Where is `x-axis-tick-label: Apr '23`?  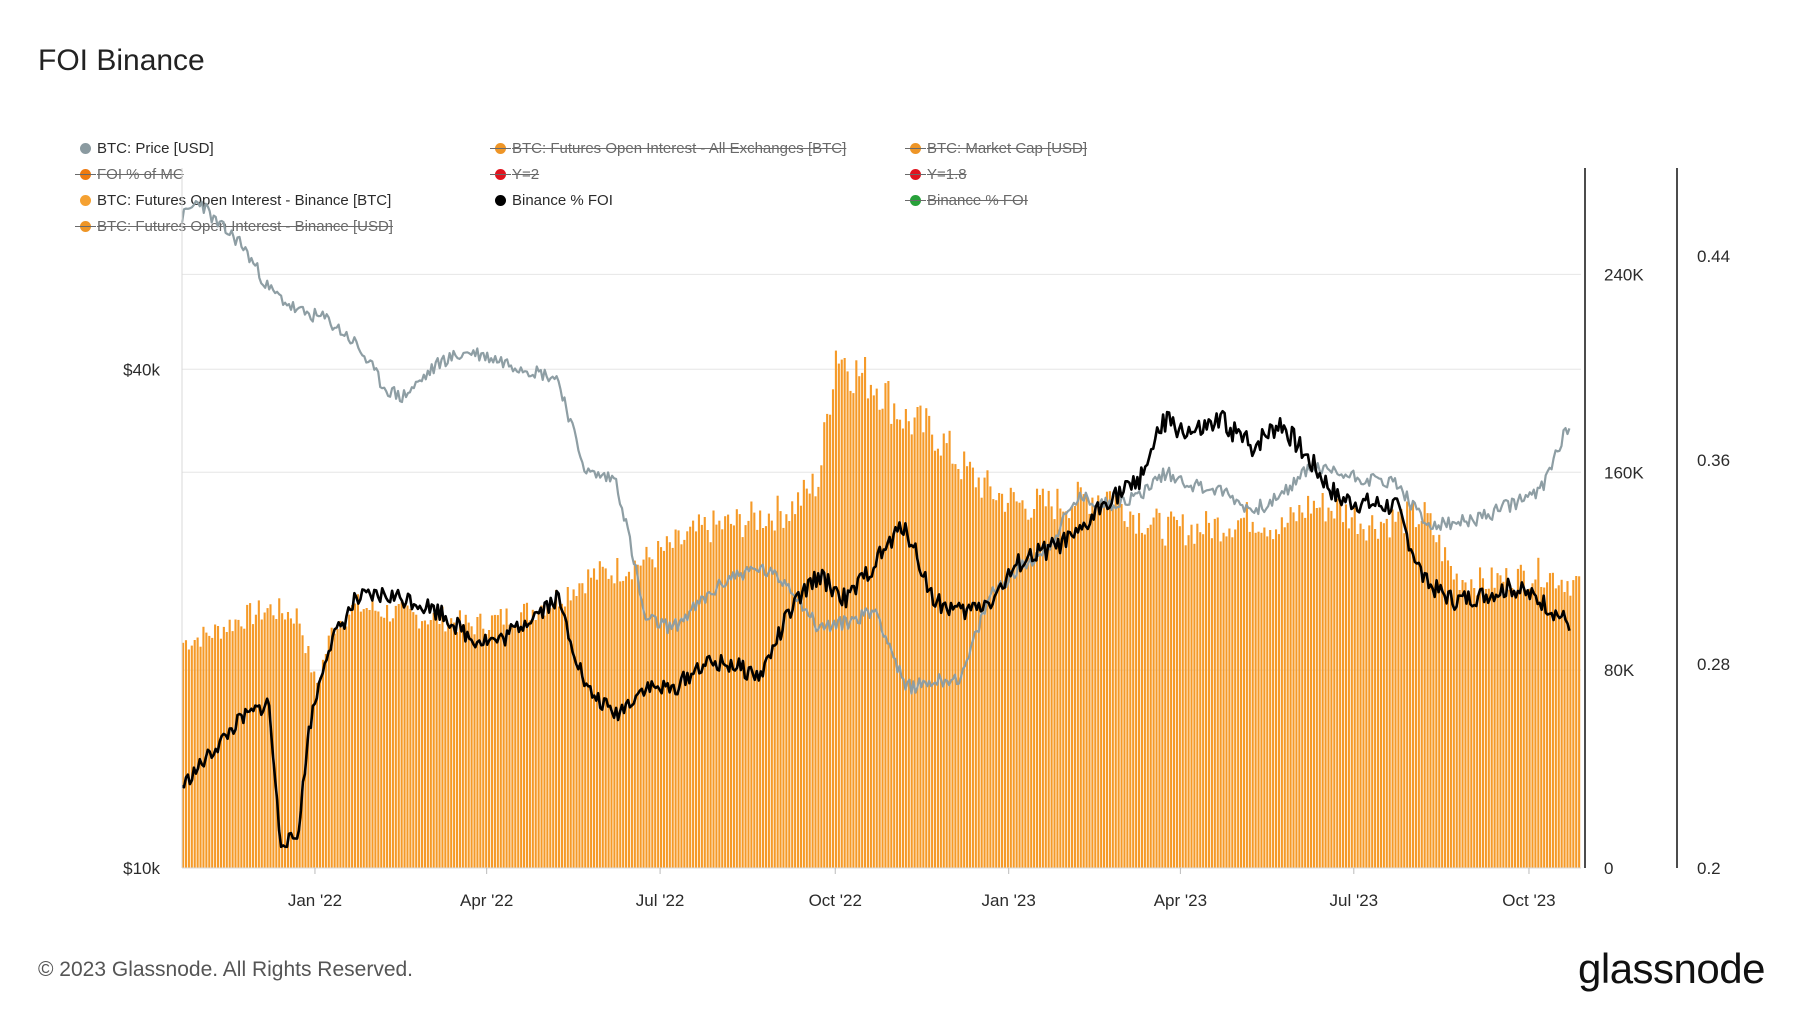 x-axis-tick-label: Apr '23 is located at coordinates (1180, 900).